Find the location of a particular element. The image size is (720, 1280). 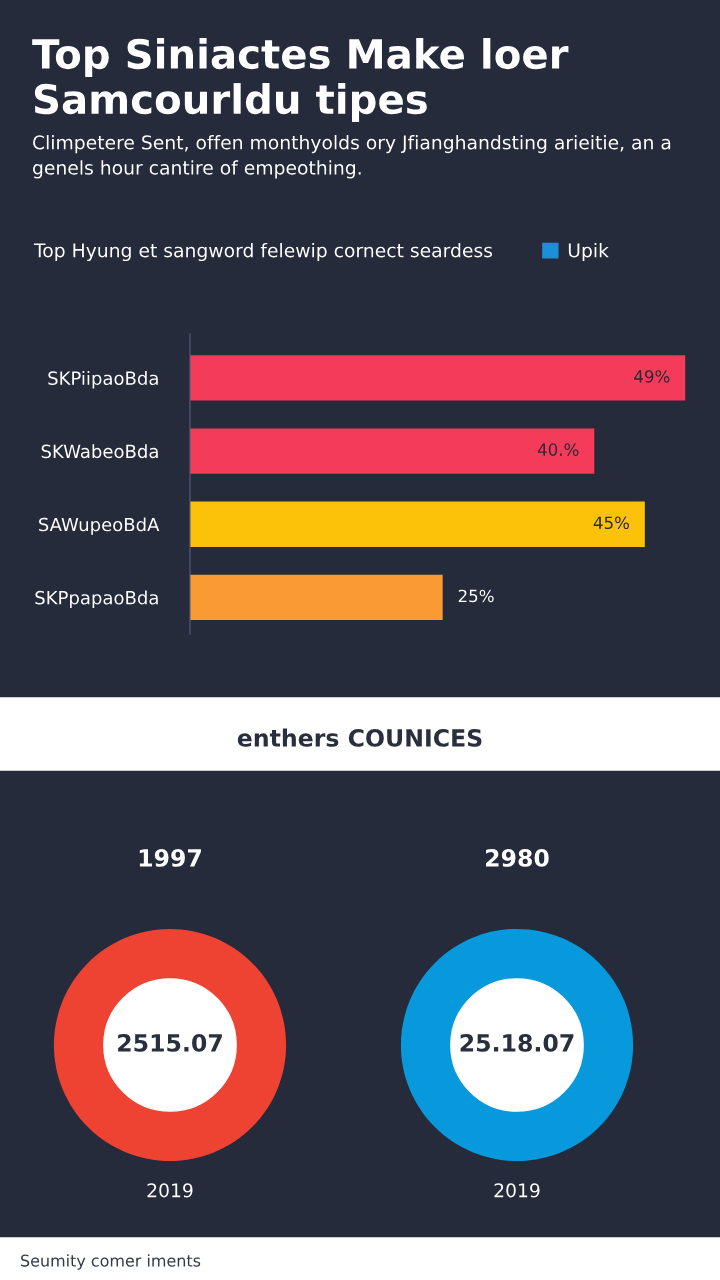

data-label: 40.% is located at coordinates (558, 449).